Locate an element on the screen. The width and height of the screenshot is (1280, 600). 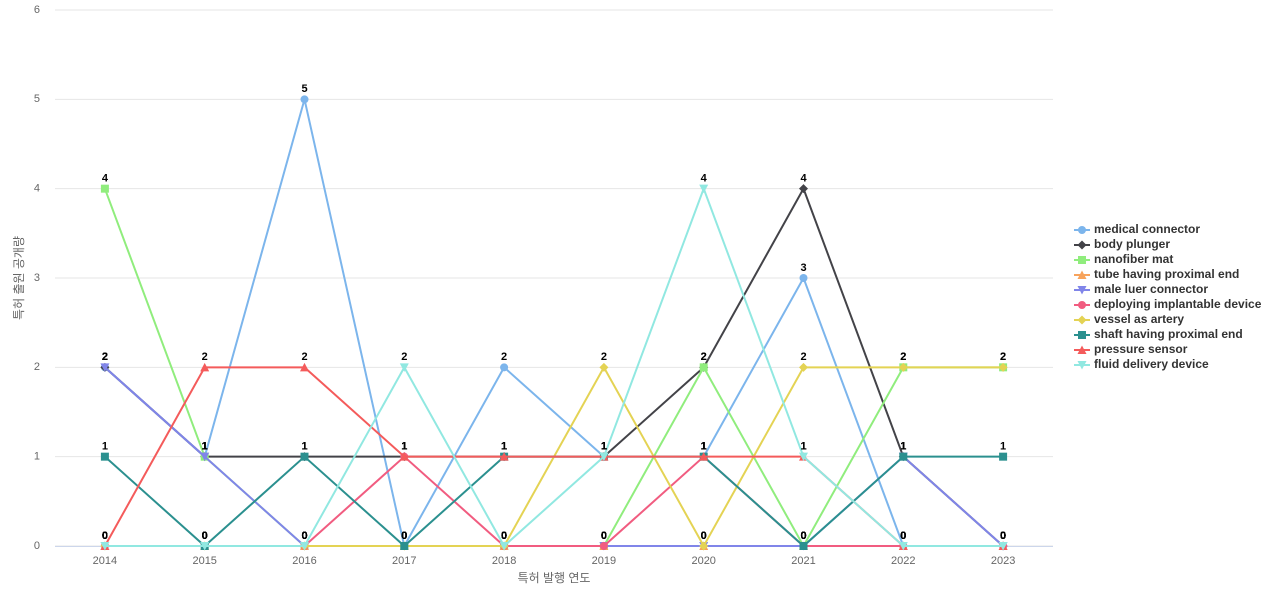
legend-item: deploying implantable device is located at coordinates (1168, 304).